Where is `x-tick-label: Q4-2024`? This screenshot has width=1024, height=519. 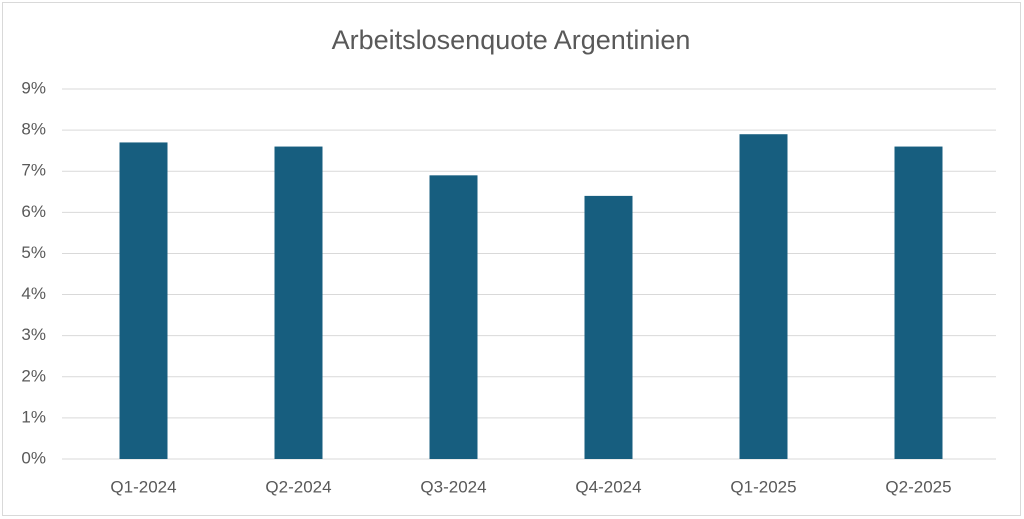
x-tick-label: Q4-2024 is located at coordinates (608, 486).